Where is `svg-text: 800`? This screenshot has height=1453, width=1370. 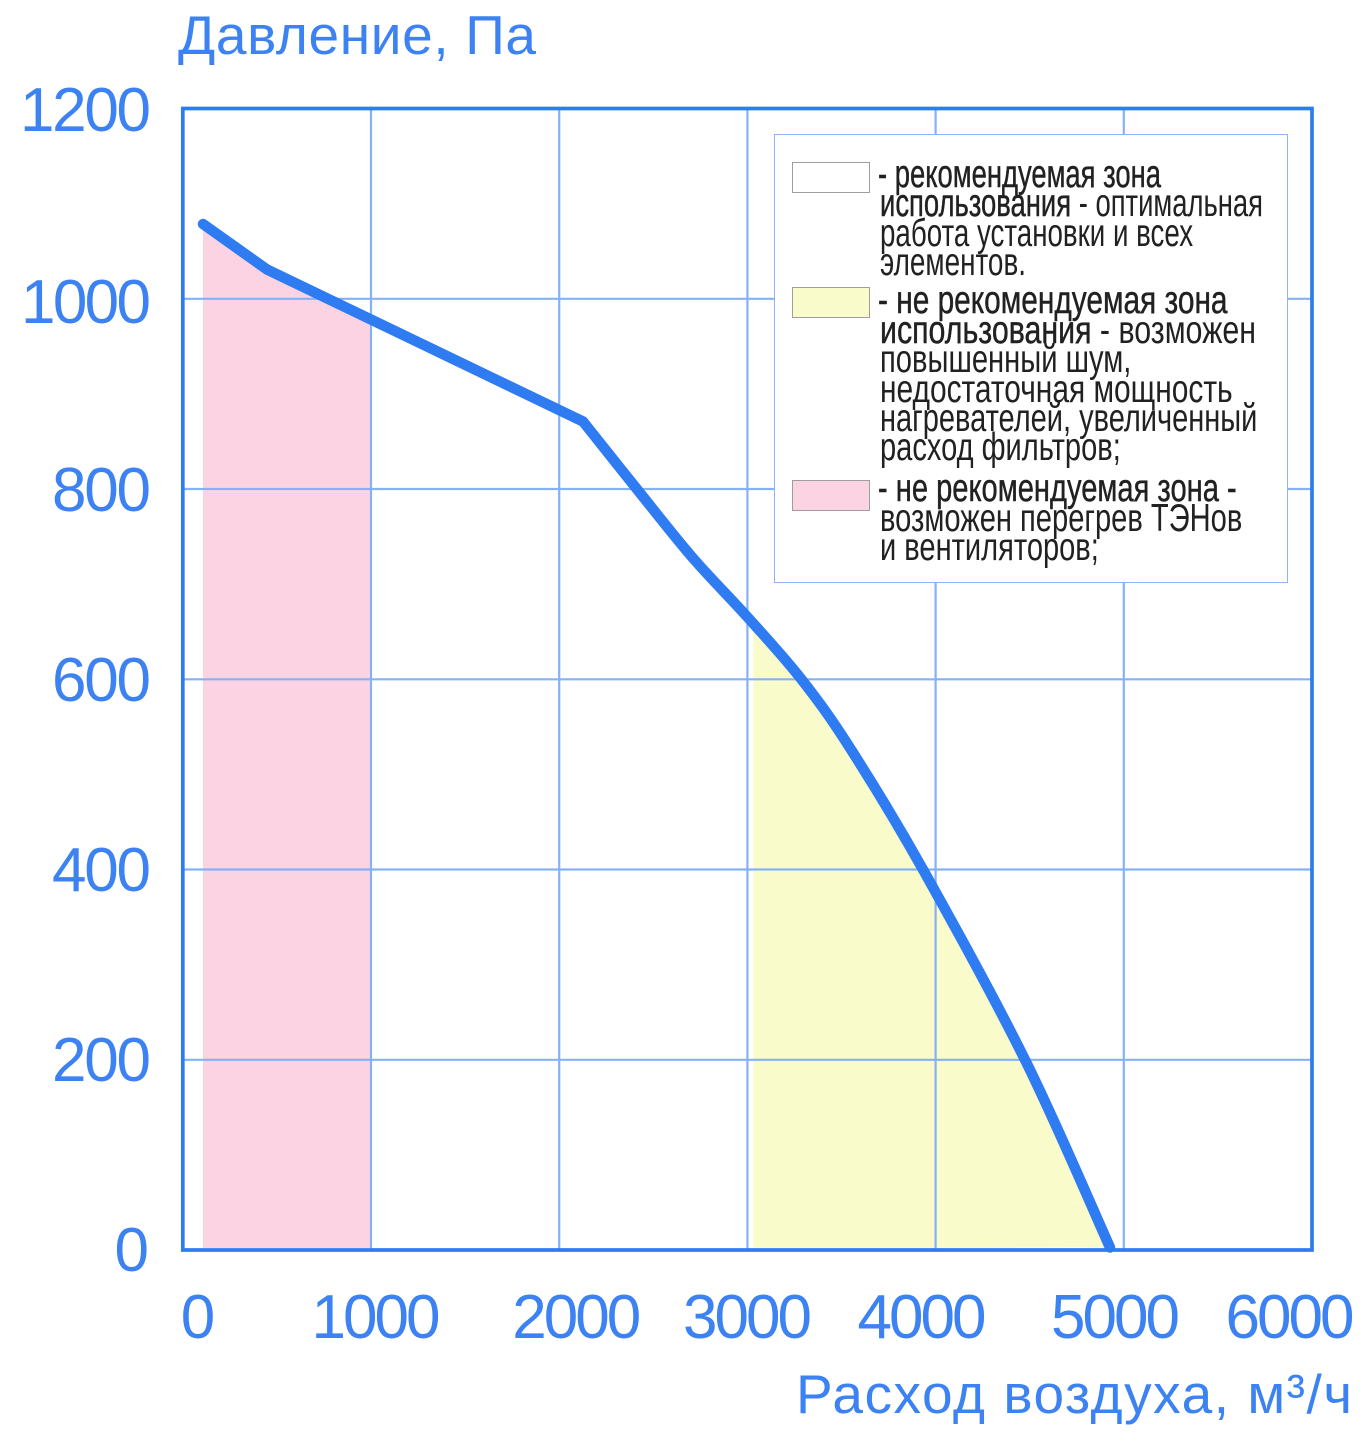 svg-text: 800 is located at coordinates (101, 490).